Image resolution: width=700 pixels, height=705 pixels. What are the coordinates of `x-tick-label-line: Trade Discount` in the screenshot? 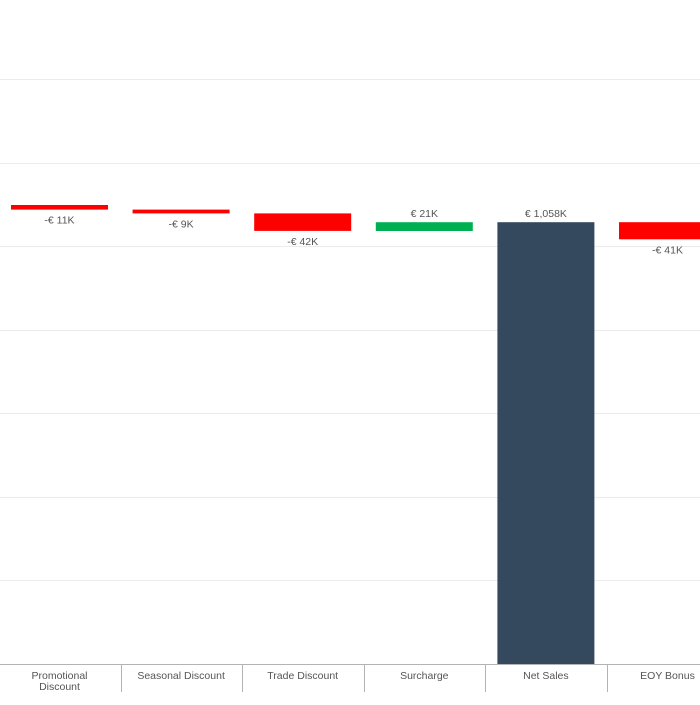 It's located at (302, 676).